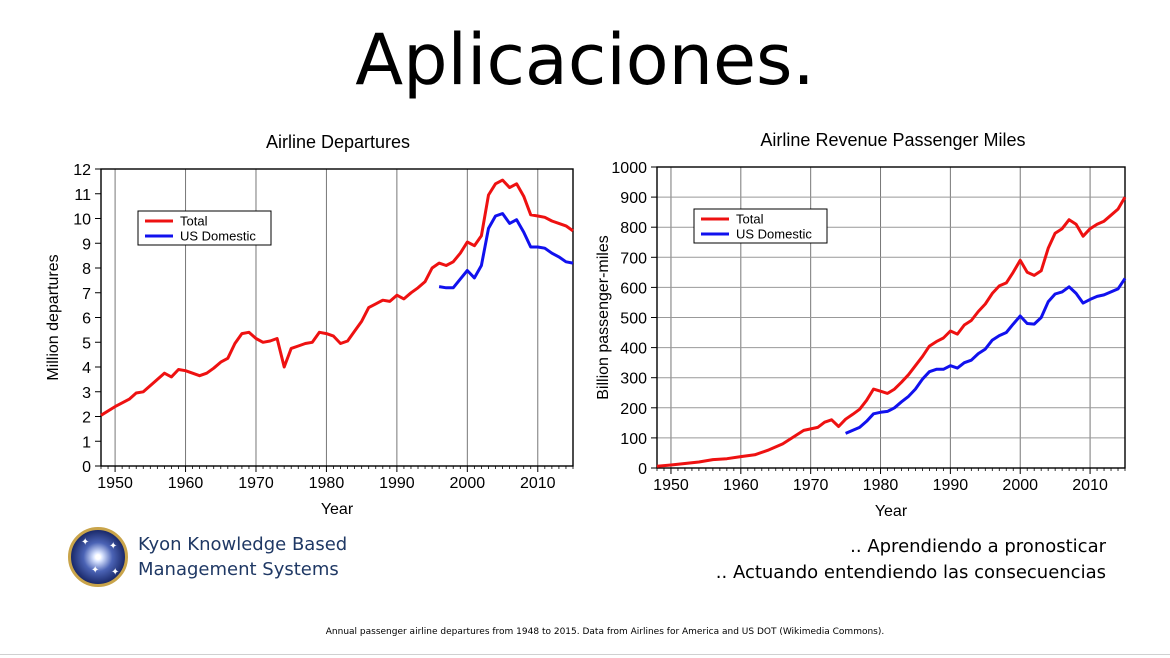 This screenshot has width=1170, height=658. What do you see at coordinates (86, 294) in the screenshot?
I see `y-tick-label: 7` at bounding box center [86, 294].